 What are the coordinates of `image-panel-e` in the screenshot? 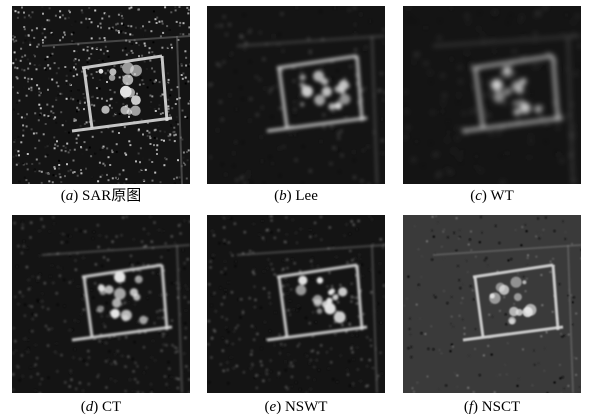 It's located at (296, 304).